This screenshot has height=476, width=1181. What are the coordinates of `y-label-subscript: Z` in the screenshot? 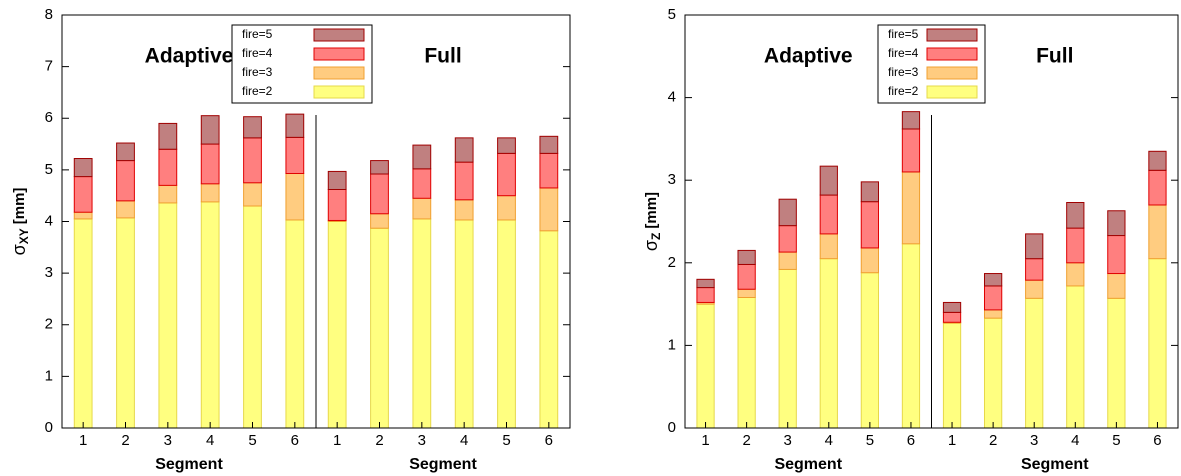 It's located at (656, 236).